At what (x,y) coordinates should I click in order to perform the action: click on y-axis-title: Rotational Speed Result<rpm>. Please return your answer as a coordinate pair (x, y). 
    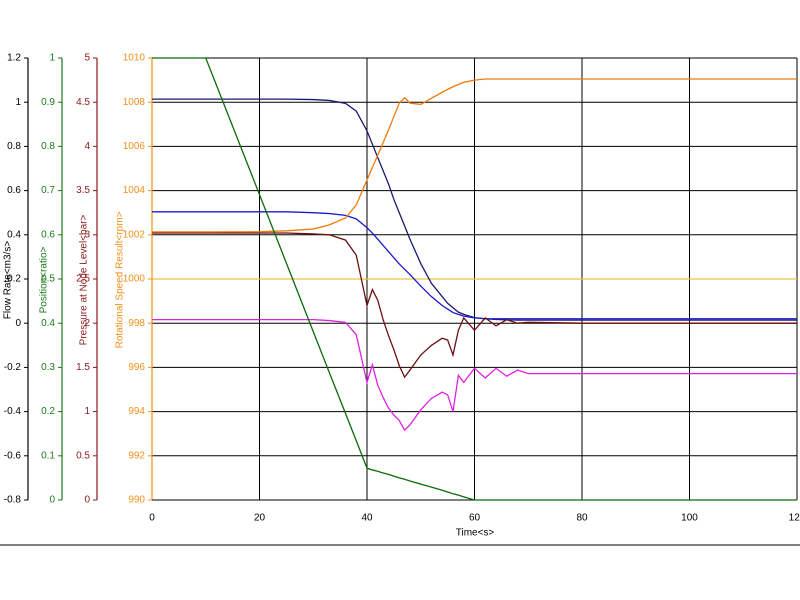
    Looking at the image, I should click on (120, 279).